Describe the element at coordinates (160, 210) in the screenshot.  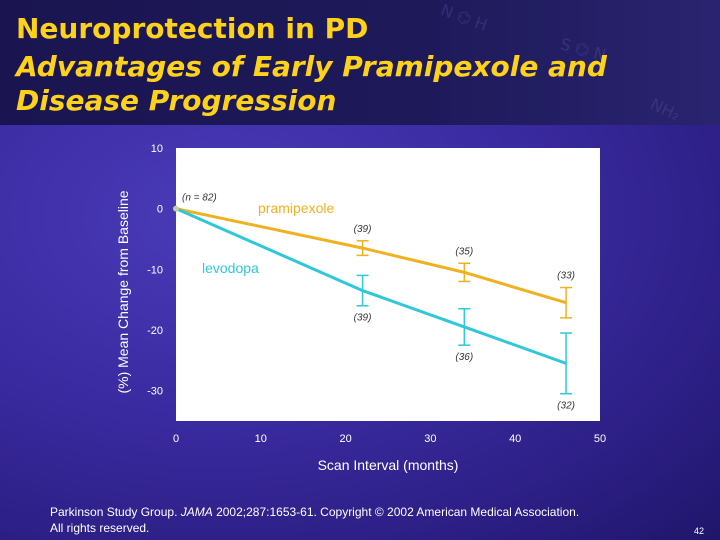
I see `y-tick-label: 0` at that location.